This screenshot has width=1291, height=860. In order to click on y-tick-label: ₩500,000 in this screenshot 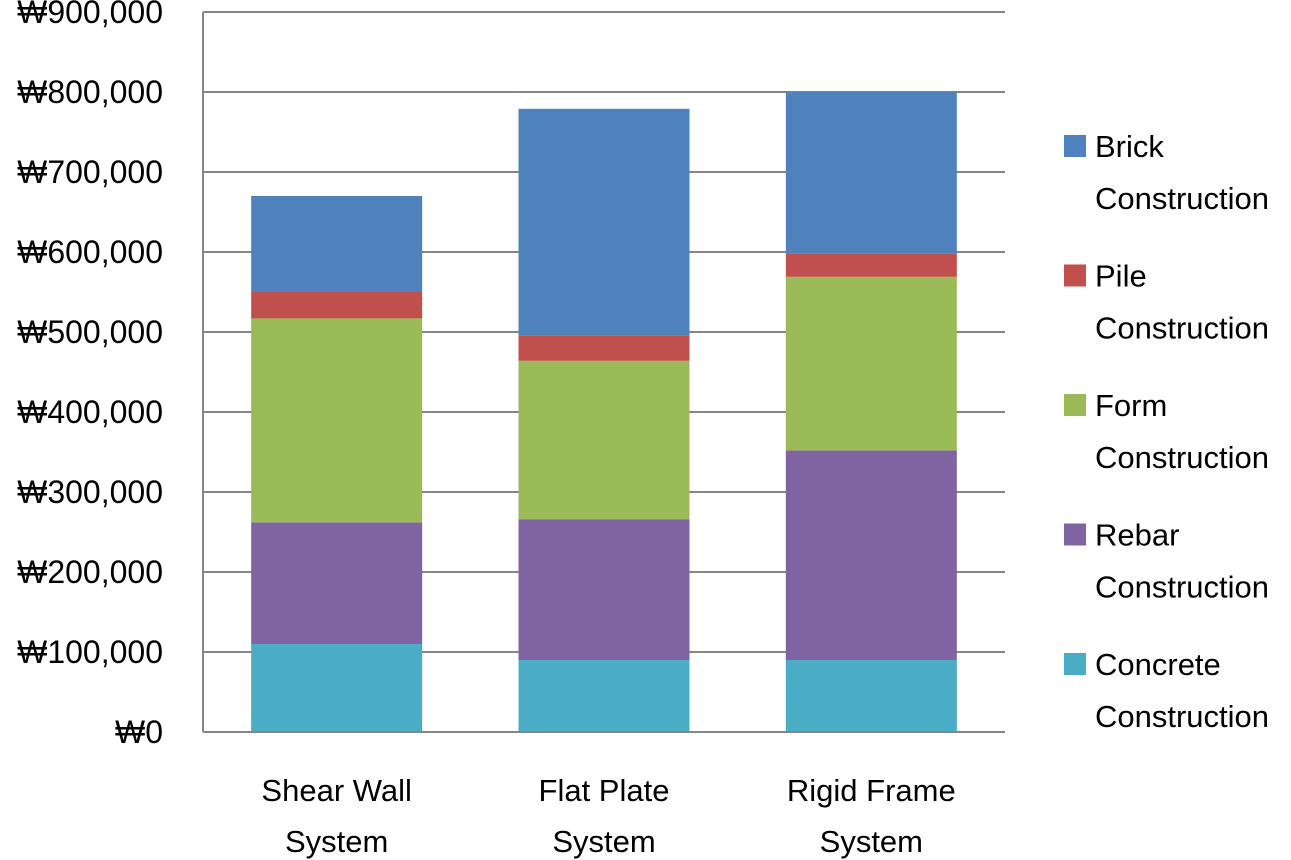, I will do `click(90, 332)`.